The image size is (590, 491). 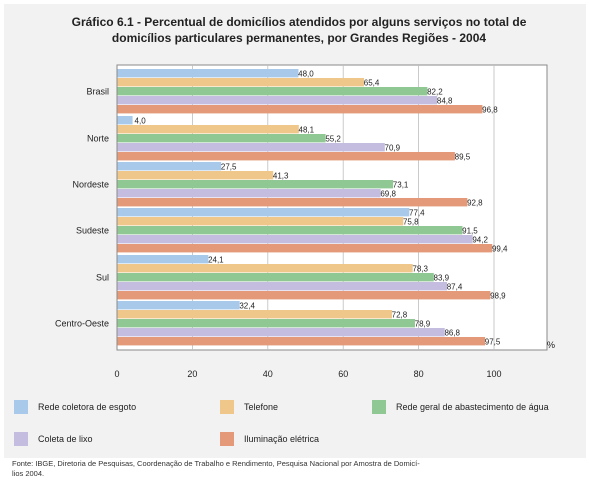 What do you see at coordinates (452, 332) in the screenshot?
I see `data-label: 86,8` at bounding box center [452, 332].